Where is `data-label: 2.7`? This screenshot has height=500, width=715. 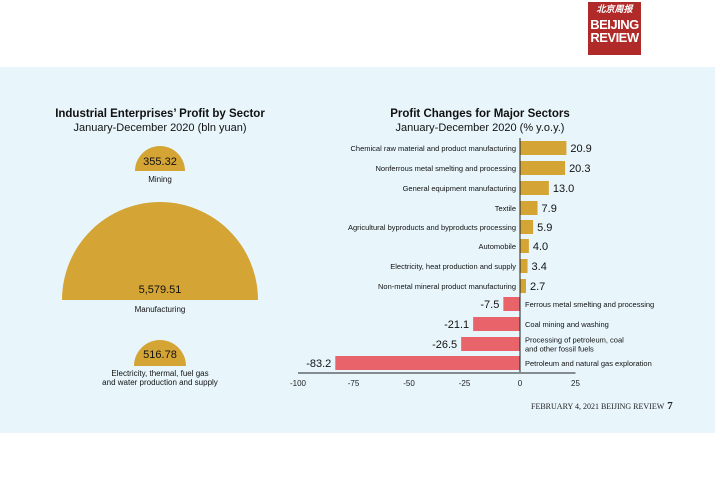 data-label: 2.7 is located at coordinates (537, 287).